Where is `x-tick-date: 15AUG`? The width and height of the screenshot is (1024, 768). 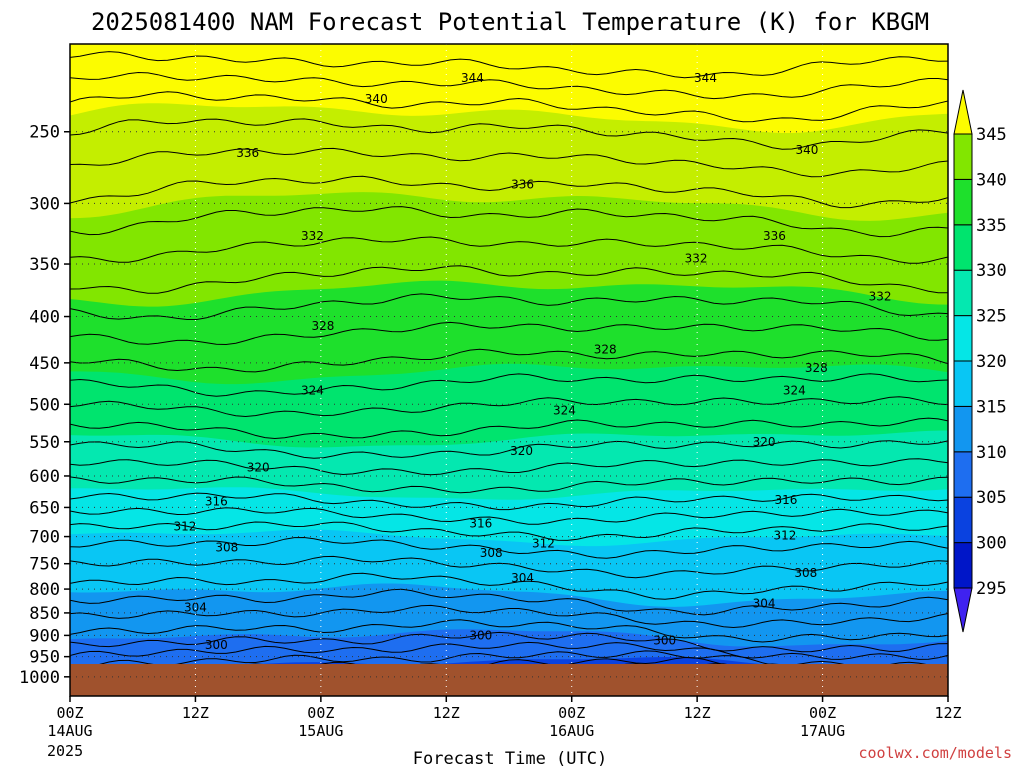
x-tick-date: 15AUG is located at coordinates (320, 731).